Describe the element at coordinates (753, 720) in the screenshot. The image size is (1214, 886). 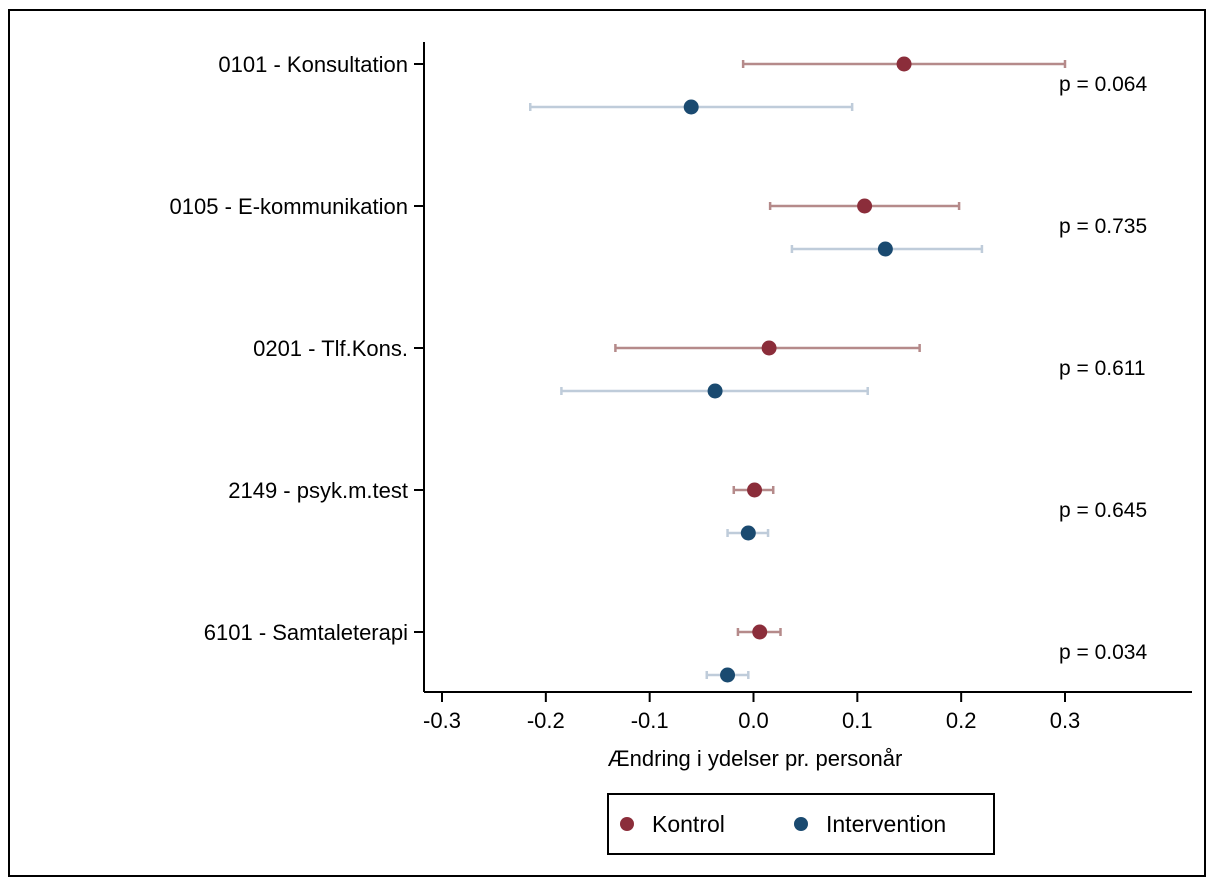
I see `x-tick-label: 0.0` at that location.